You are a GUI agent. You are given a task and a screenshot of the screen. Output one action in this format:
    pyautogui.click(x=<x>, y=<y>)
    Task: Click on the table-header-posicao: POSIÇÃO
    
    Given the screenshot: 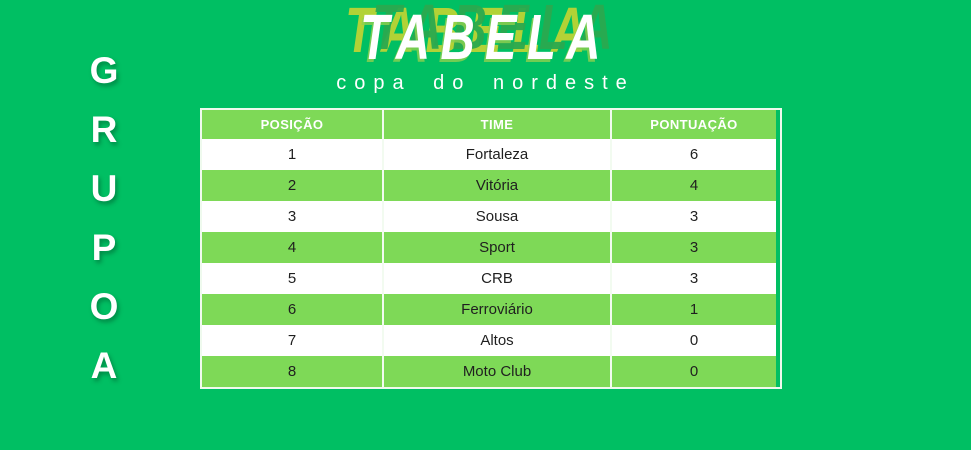 What is the action you would take?
    pyautogui.click(x=292, y=124)
    